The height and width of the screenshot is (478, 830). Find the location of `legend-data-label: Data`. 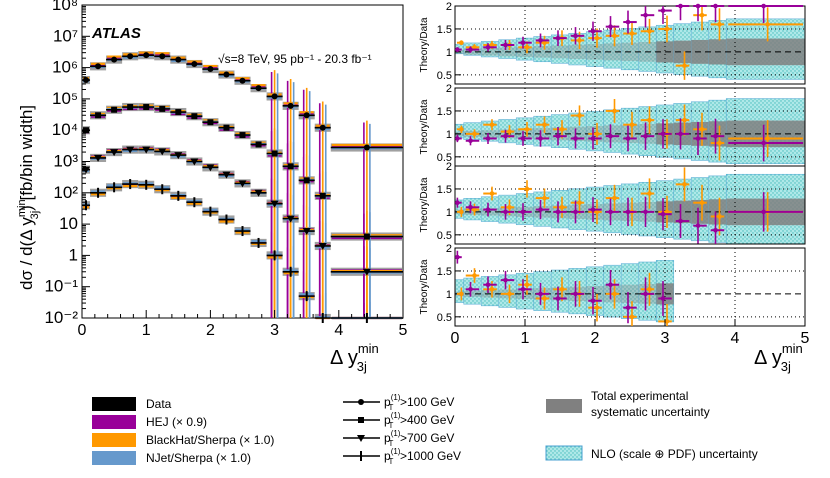

legend-data-label: Data is located at coordinates (159, 404).